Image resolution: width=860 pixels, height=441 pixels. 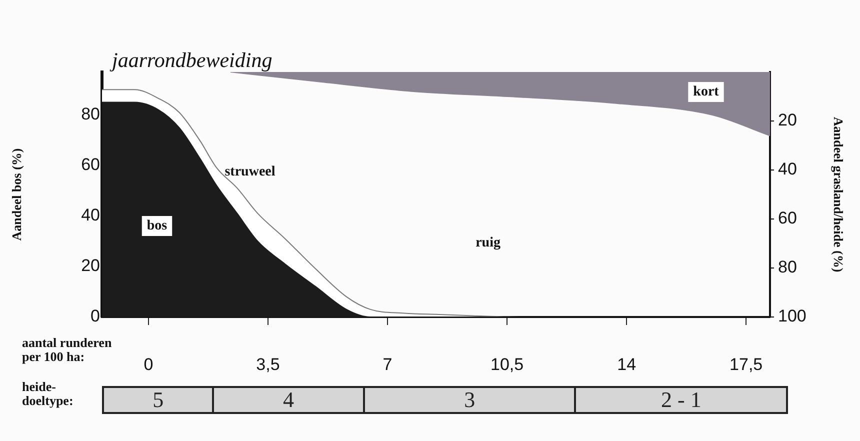 I want to click on y-axis-title: Aandeel bos (%), so click(x=16, y=194).